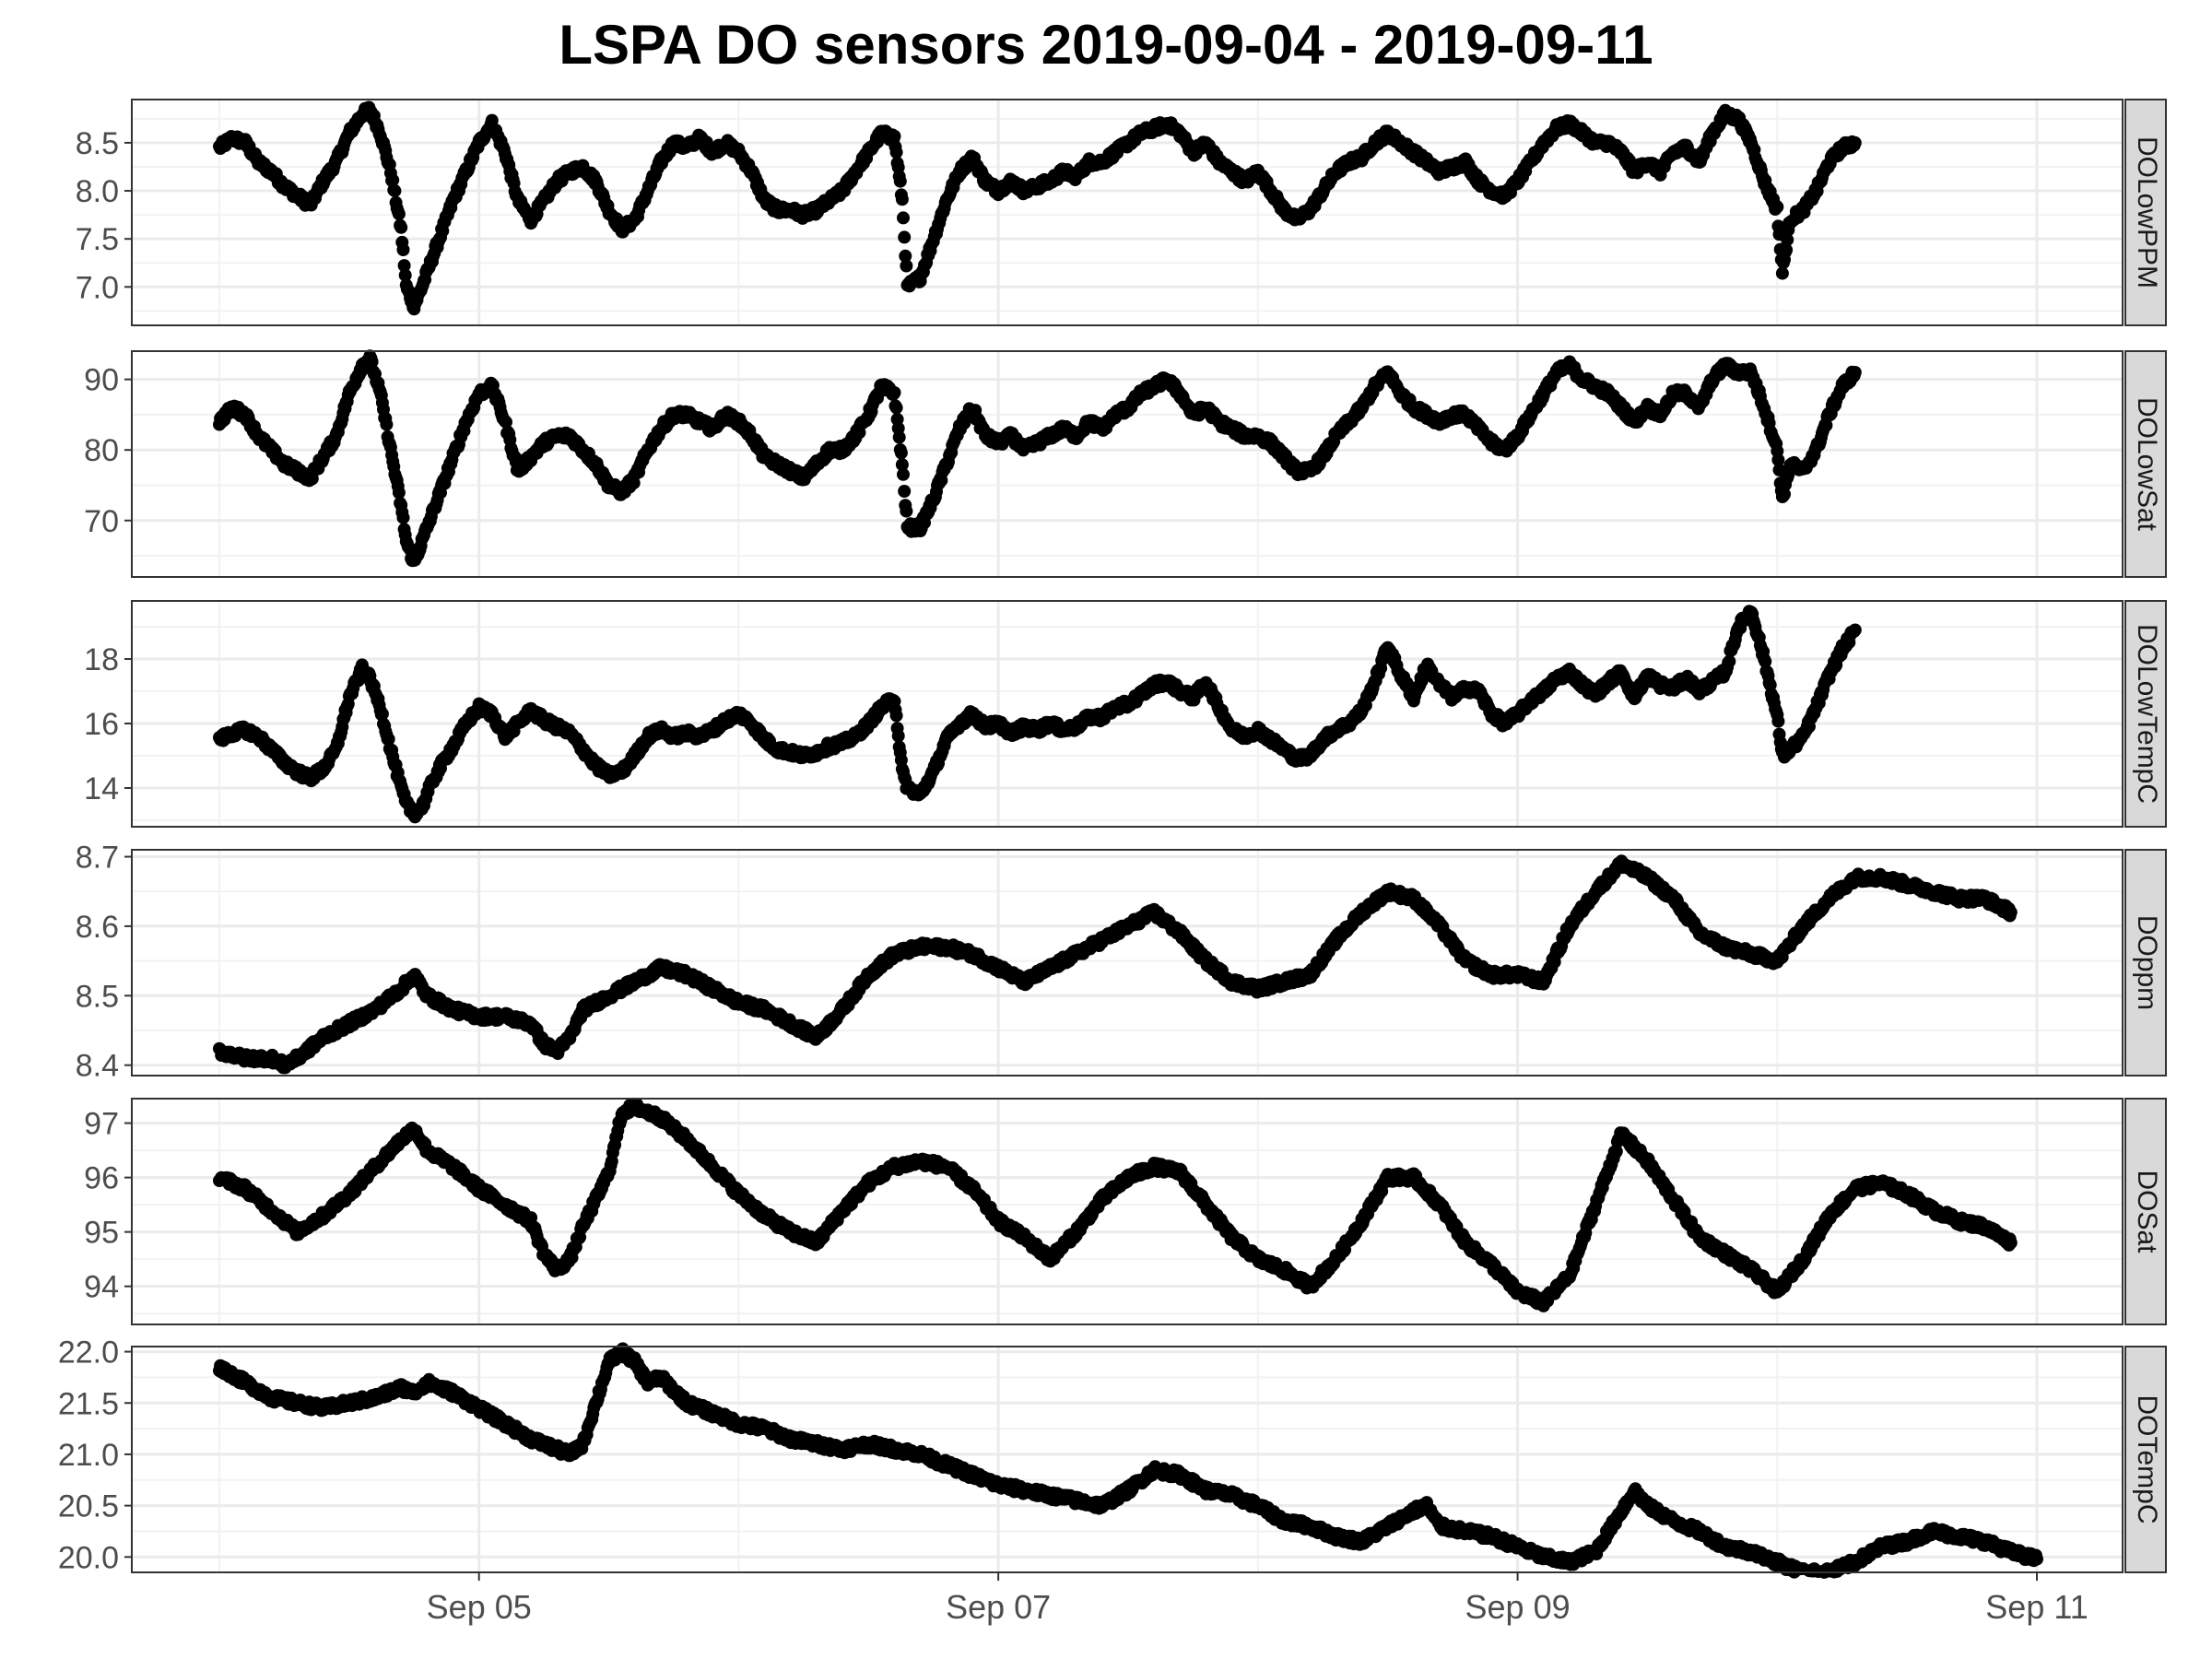 Image resolution: width=2212 pixels, height=1659 pixels. Describe the element at coordinates (101, 659) in the screenshot. I see `y-tick-label: 18` at that location.